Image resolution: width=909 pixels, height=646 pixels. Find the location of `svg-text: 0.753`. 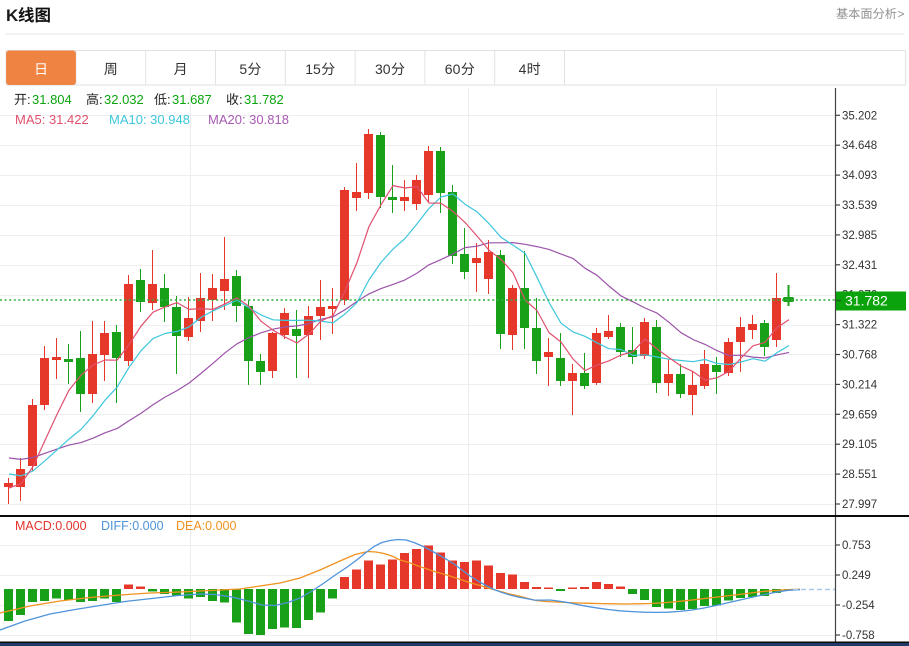

svg-text: 0.753 is located at coordinates (856, 546).